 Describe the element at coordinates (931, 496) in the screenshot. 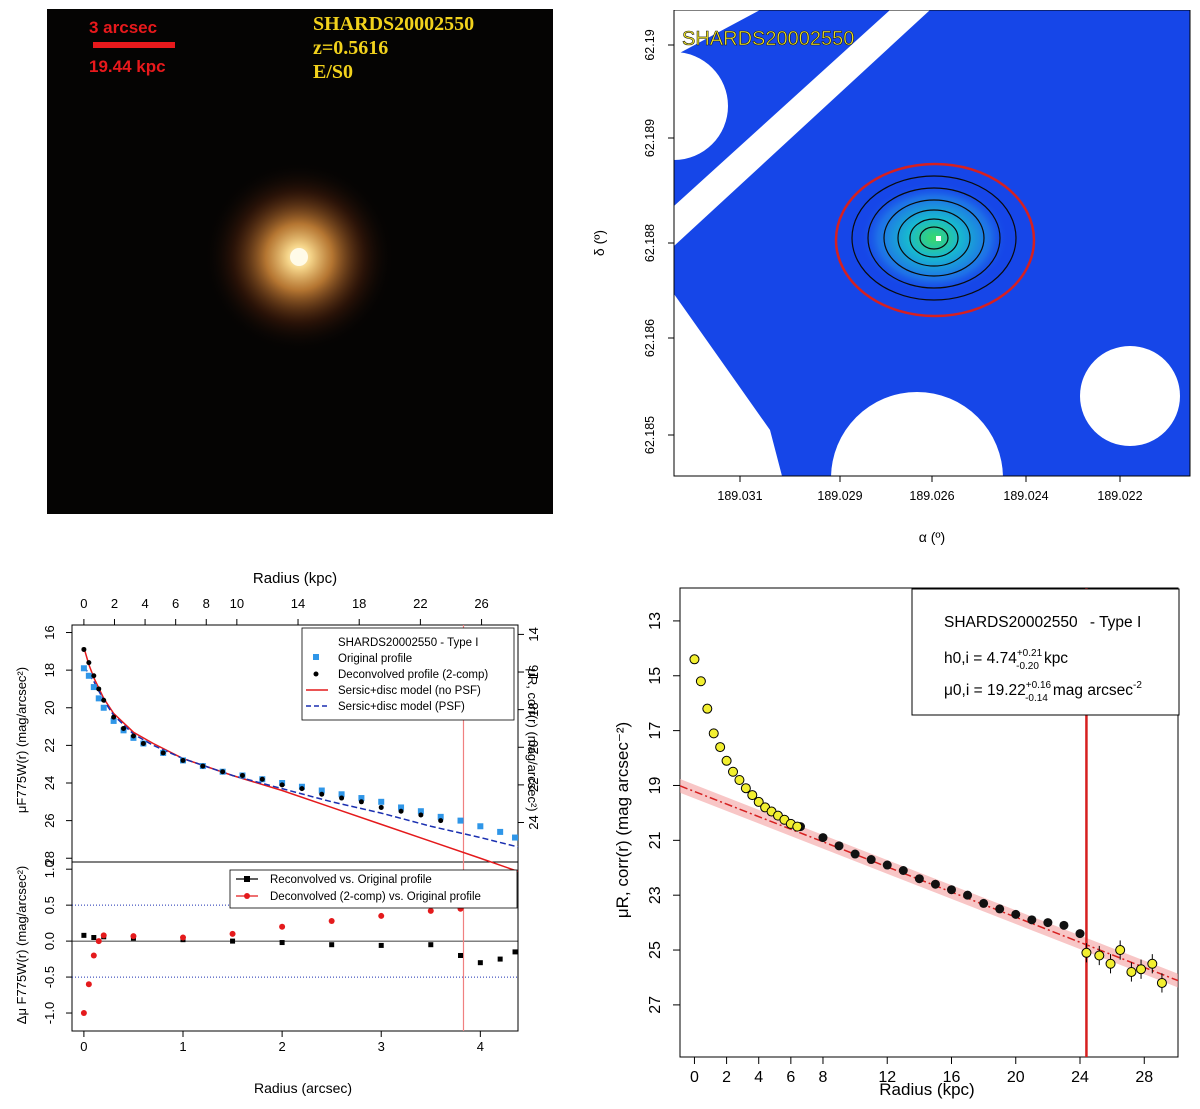

I see `map-xtick-label: 189.026` at that location.